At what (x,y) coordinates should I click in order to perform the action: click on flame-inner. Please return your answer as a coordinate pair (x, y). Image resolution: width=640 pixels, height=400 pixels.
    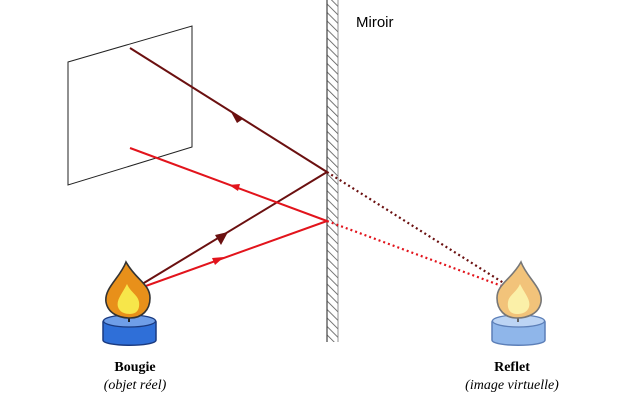
    Looking at the image, I should click on (128, 299).